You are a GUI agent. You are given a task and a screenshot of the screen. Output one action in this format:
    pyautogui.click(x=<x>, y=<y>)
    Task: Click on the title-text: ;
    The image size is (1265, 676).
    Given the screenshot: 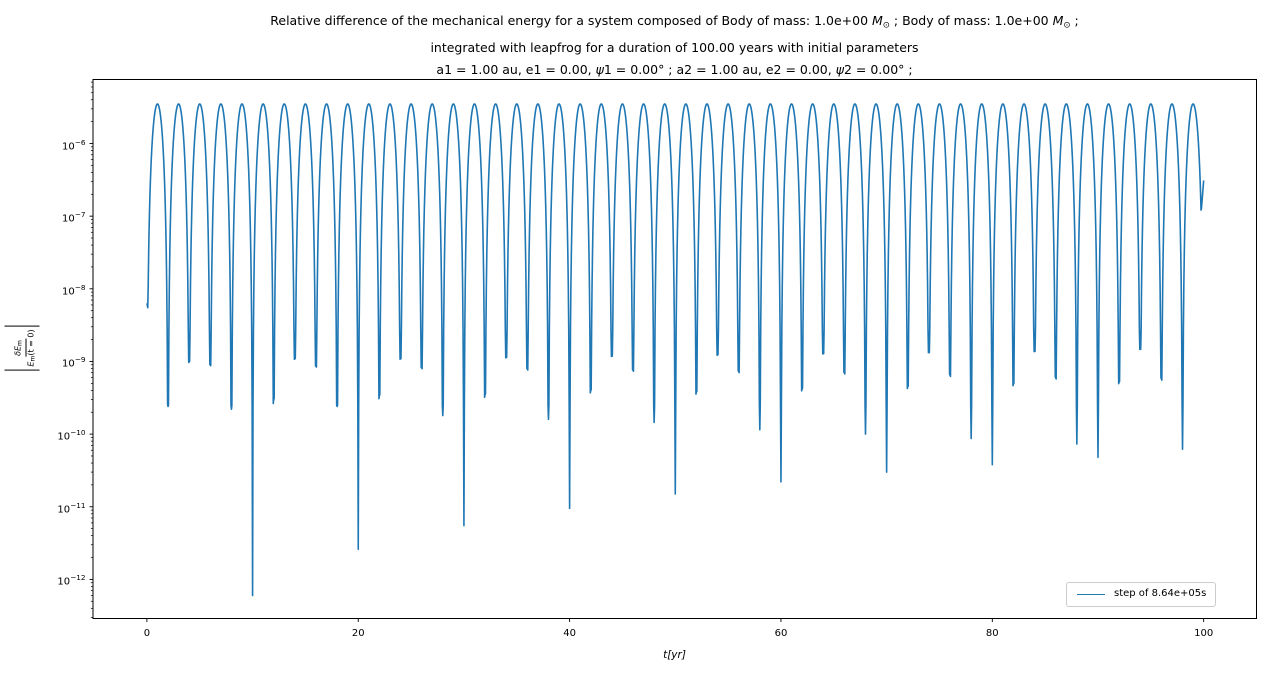 What is the action you would take?
    pyautogui.click(x=1074, y=20)
    